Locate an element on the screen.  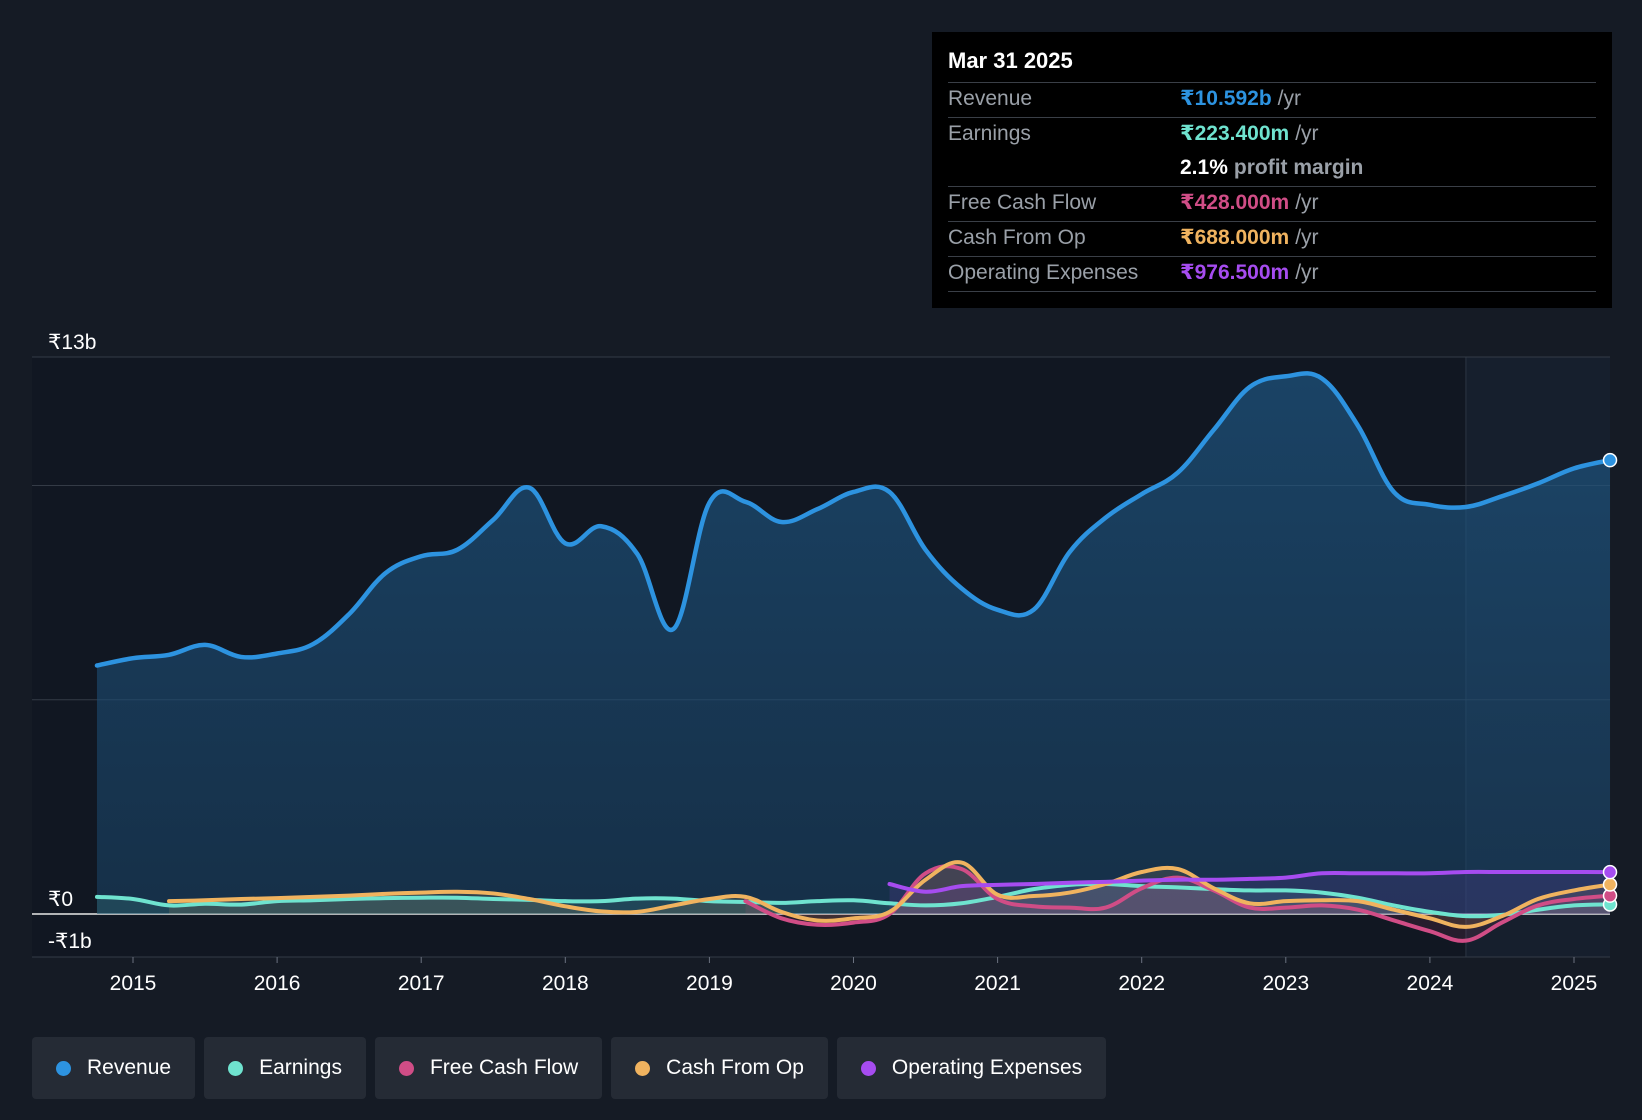
legend-item-earnings: Earnings is located at coordinates (285, 1068).